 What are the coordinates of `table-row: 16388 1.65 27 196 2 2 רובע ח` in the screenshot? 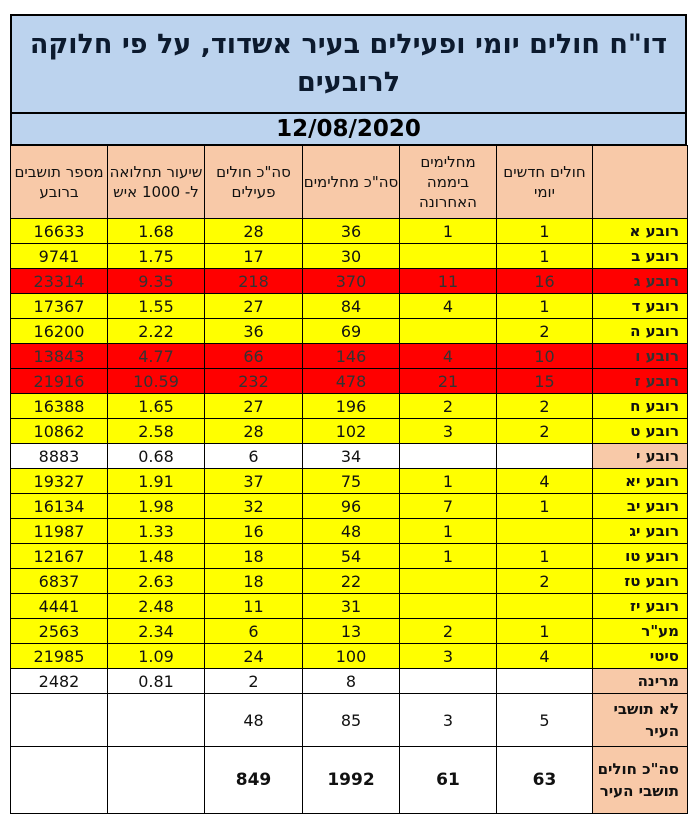 It's located at (349, 406).